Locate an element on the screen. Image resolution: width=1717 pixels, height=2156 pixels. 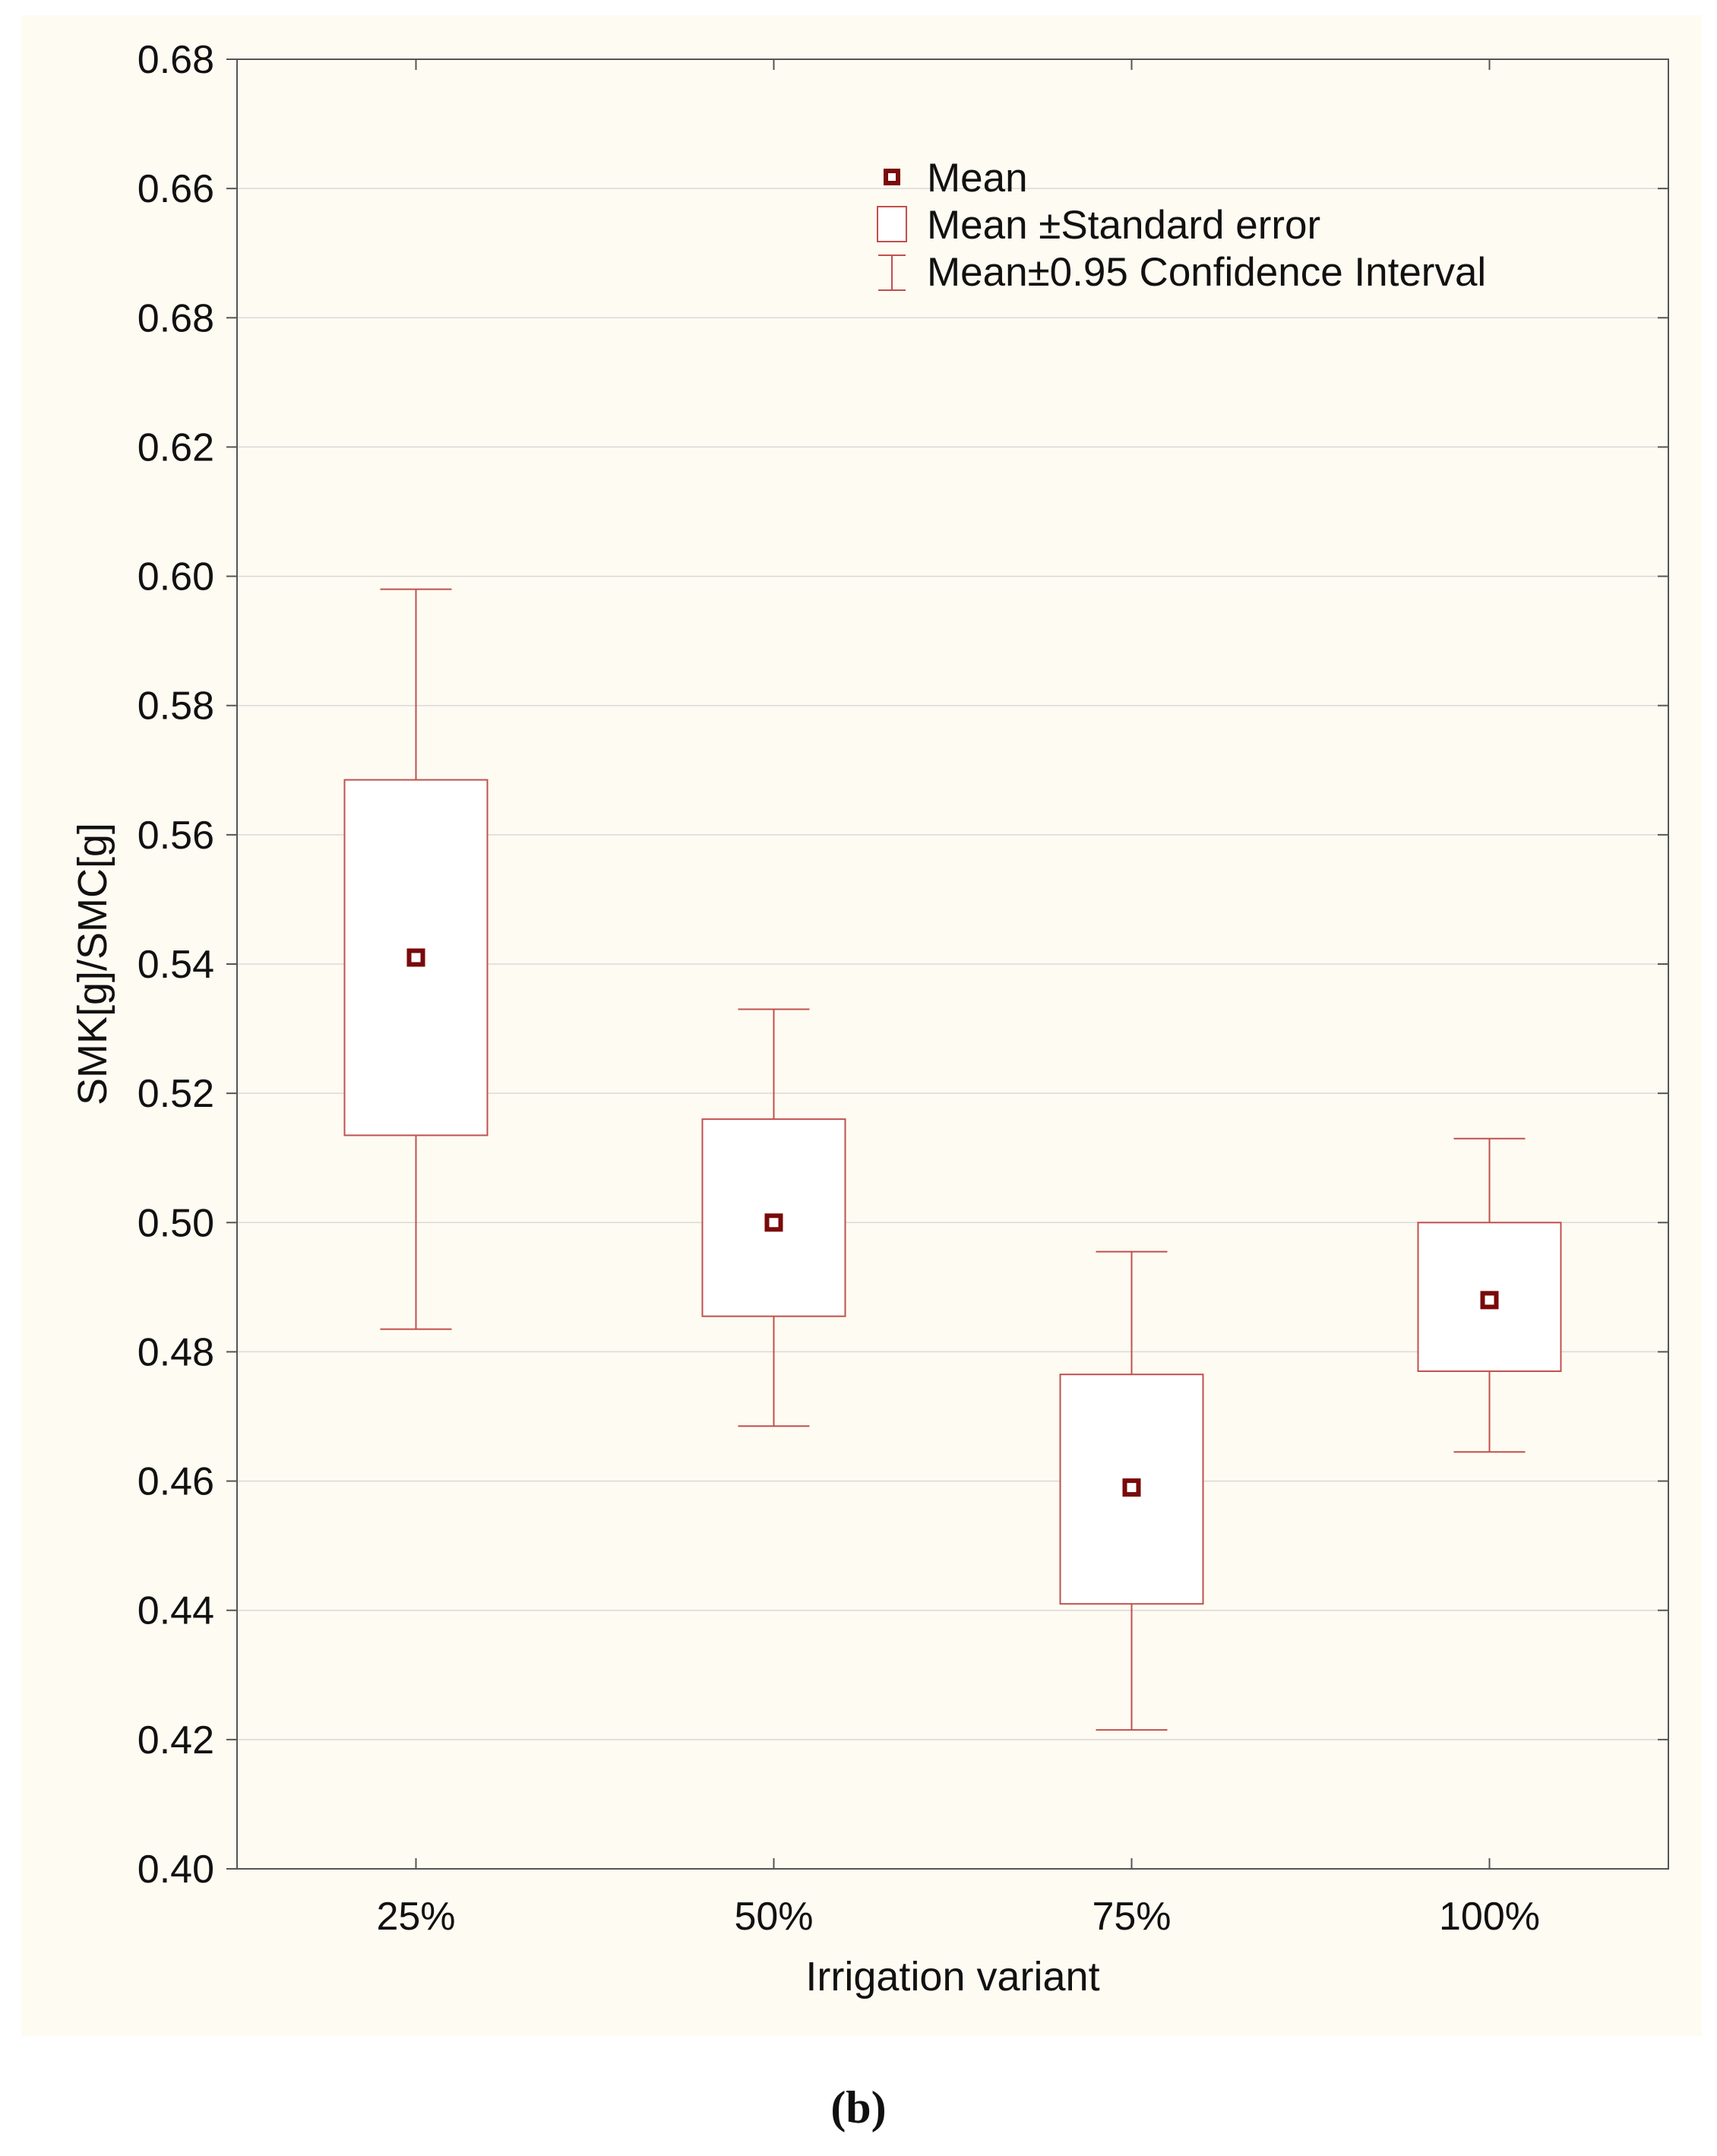
x-axis-title: Irrigation variant is located at coordinates (952, 1977).